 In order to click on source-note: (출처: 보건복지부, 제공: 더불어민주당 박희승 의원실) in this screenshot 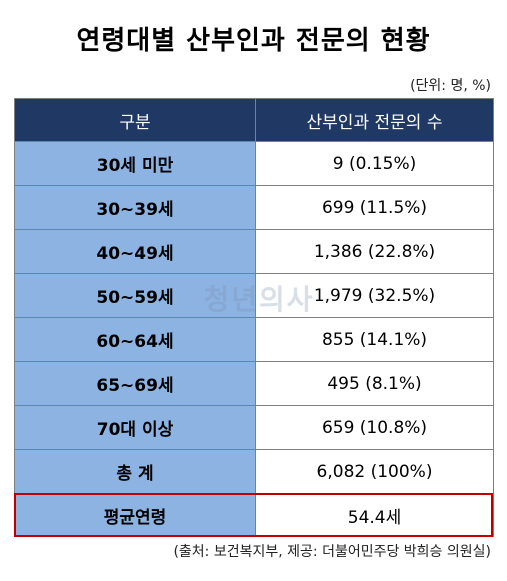, I will do `click(332, 552)`.